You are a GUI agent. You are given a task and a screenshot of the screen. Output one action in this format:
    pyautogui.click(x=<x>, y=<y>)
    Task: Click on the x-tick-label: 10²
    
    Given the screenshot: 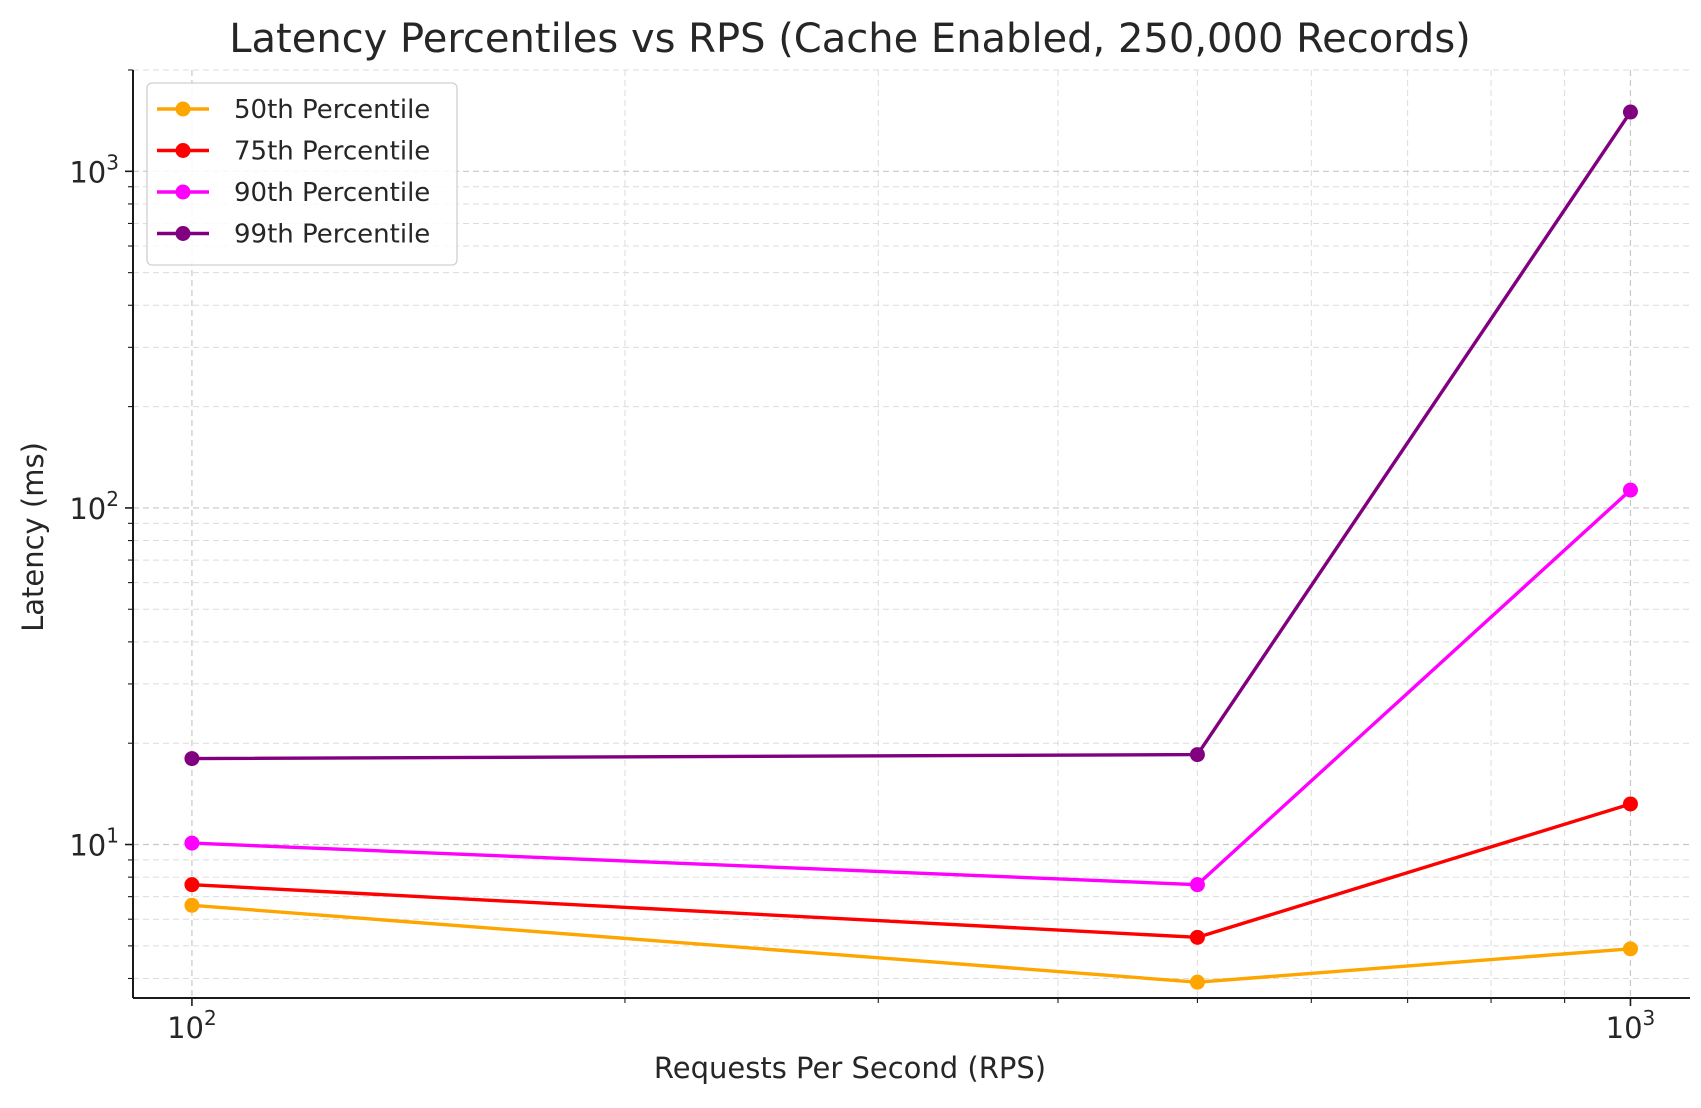 What is the action you would take?
    pyautogui.click(x=192, y=1025)
    